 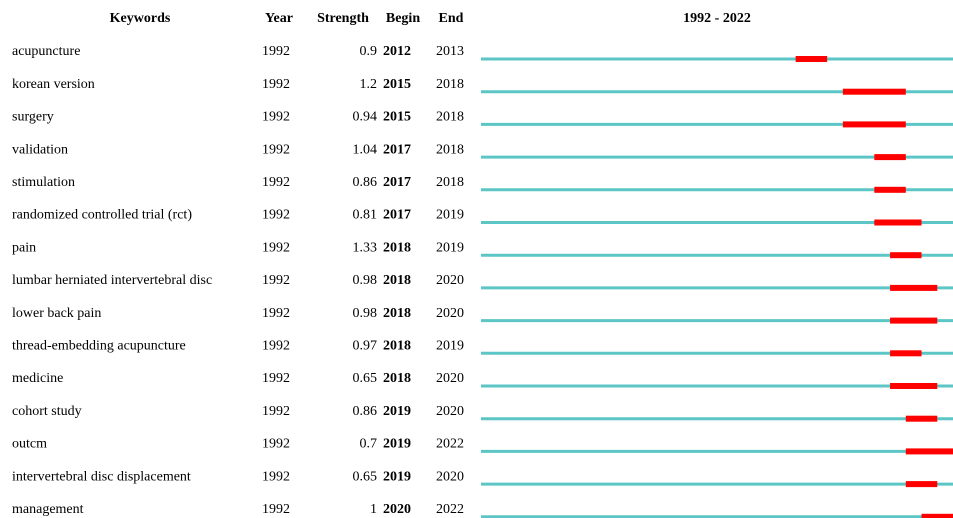 What do you see at coordinates (397, 51) in the screenshot?
I see `begin: 2012` at bounding box center [397, 51].